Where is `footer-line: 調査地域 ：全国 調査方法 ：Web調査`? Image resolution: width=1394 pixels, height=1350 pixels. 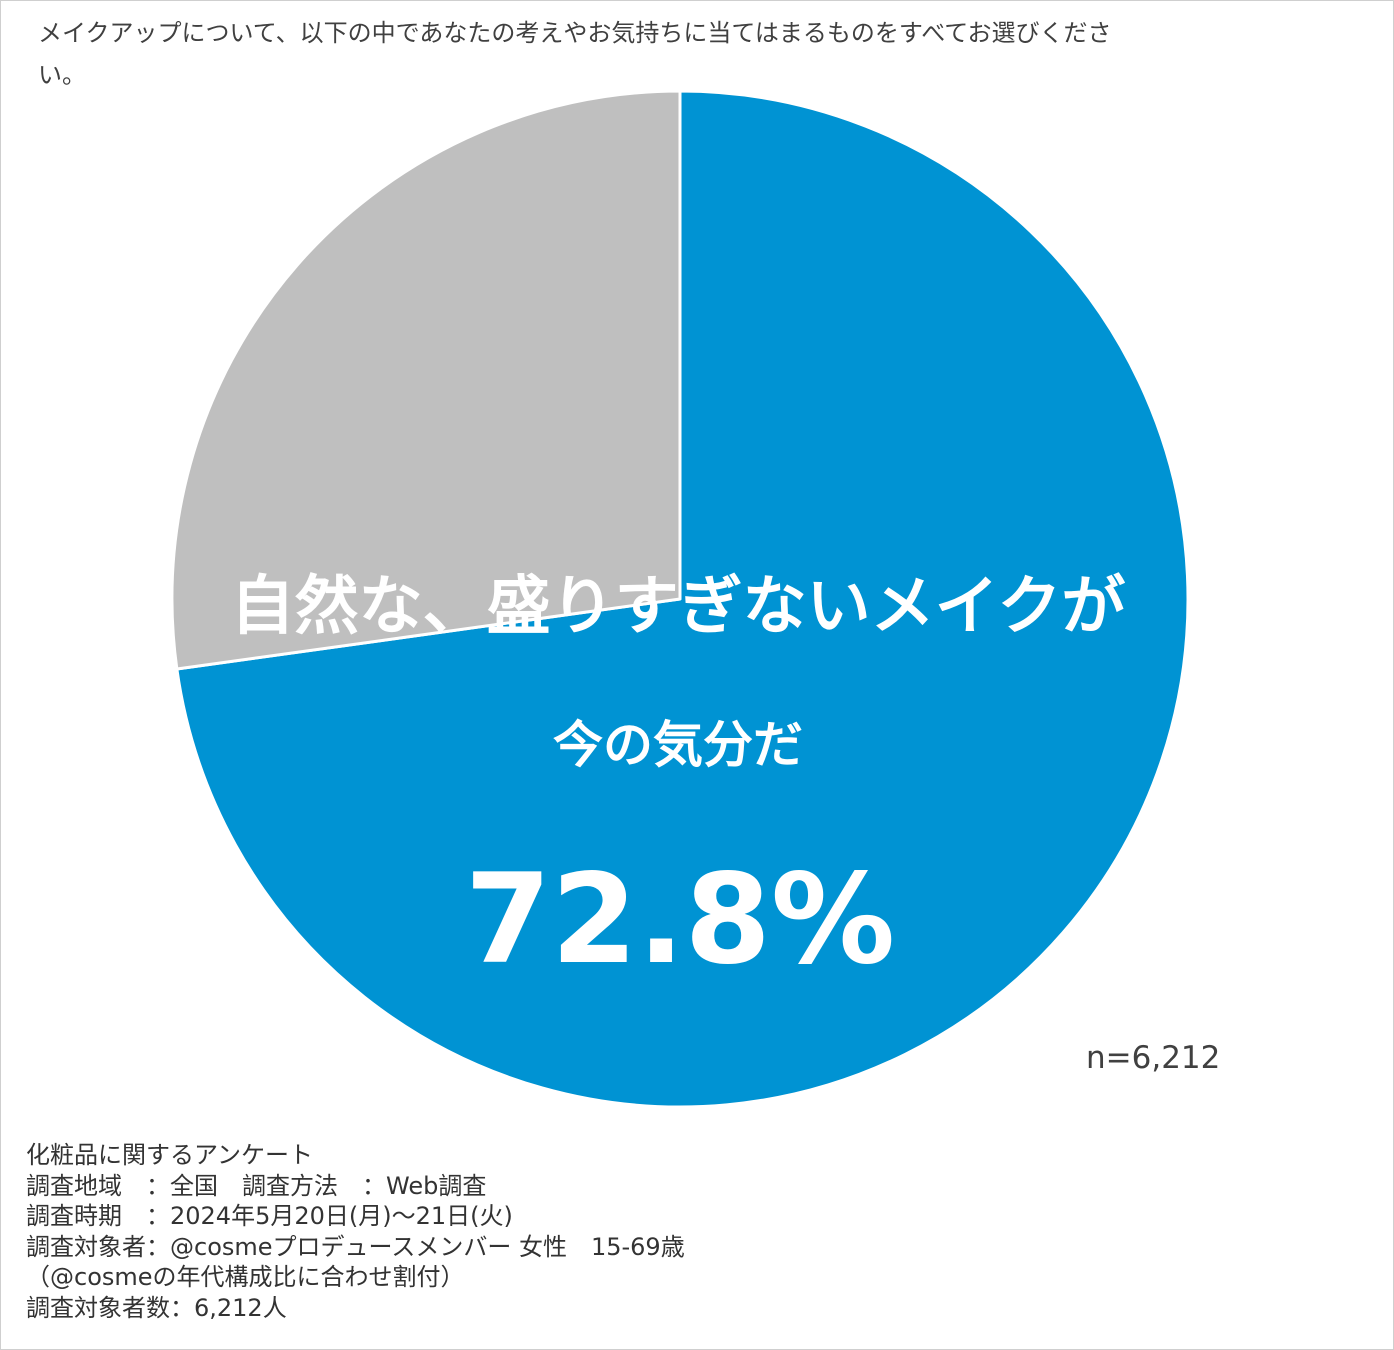
footer-line: 調査地域 ：全国 調査方法 ：Web調査 is located at coordinates (256, 1185).